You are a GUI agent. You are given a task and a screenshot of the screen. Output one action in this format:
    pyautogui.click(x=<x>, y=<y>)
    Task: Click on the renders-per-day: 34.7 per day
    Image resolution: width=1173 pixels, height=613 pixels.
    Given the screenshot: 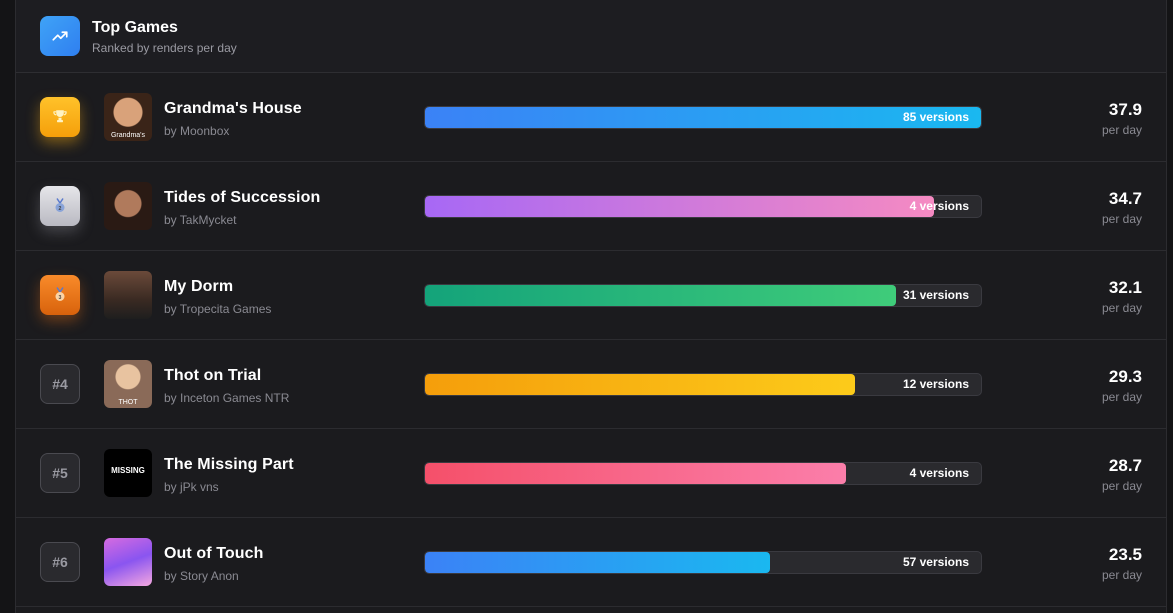 What is the action you would take?
    pyautogui.click(x=1122, y=207)
    